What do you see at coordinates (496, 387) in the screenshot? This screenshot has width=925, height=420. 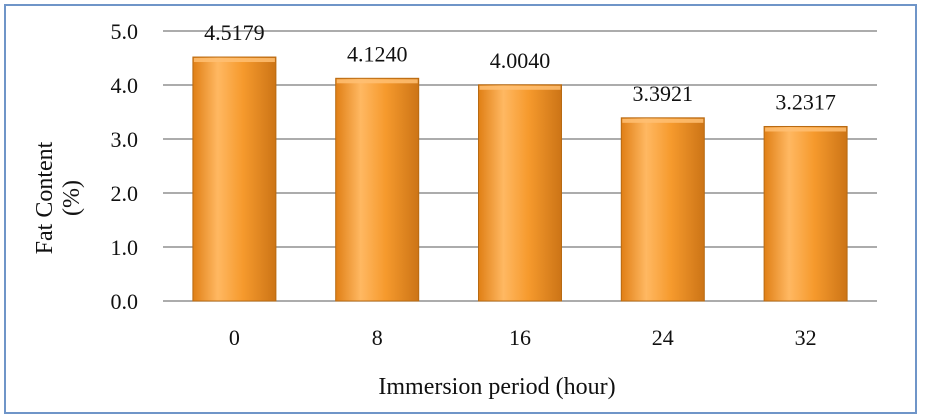 I see `x-axis-title: Immersion period (hour)` at bounding box center [496, 387].